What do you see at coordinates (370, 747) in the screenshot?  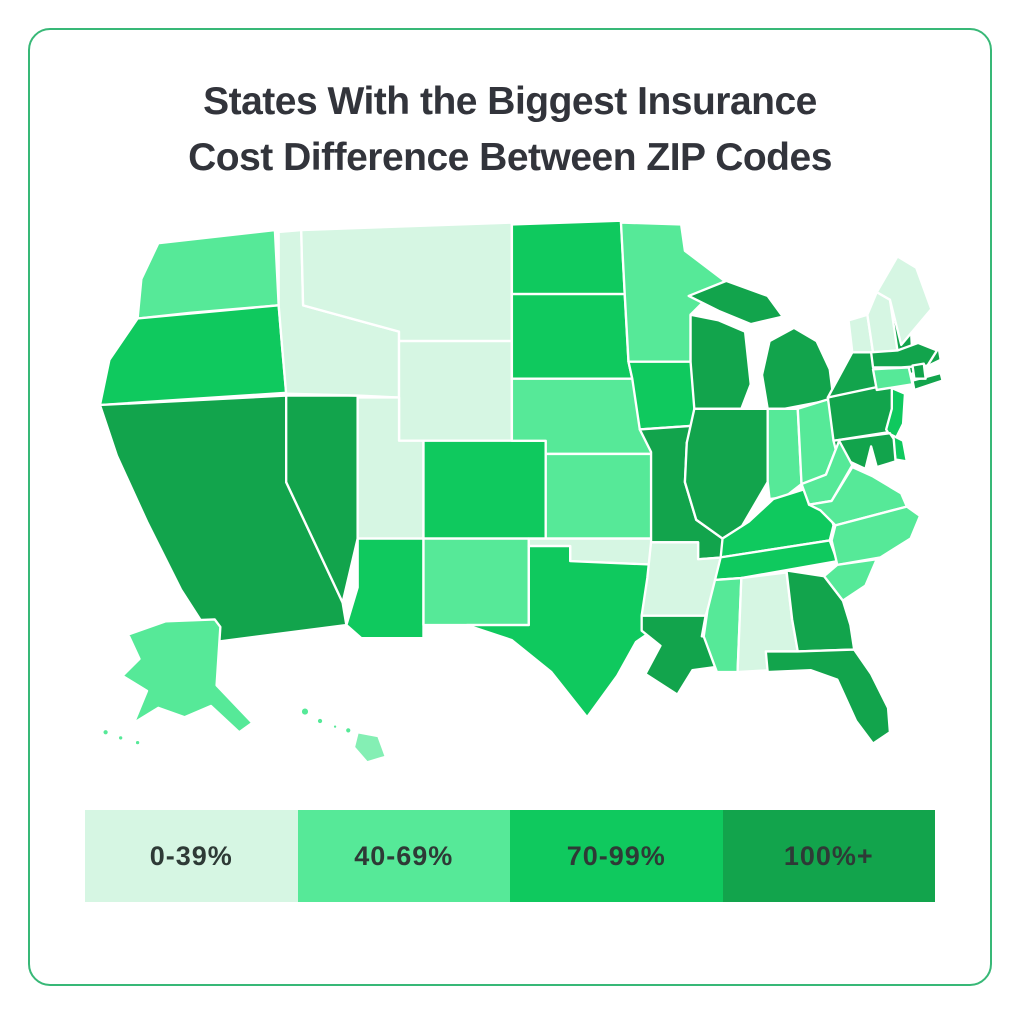 I see `state-hawaii-big-island` at bounding box center [370, 747].